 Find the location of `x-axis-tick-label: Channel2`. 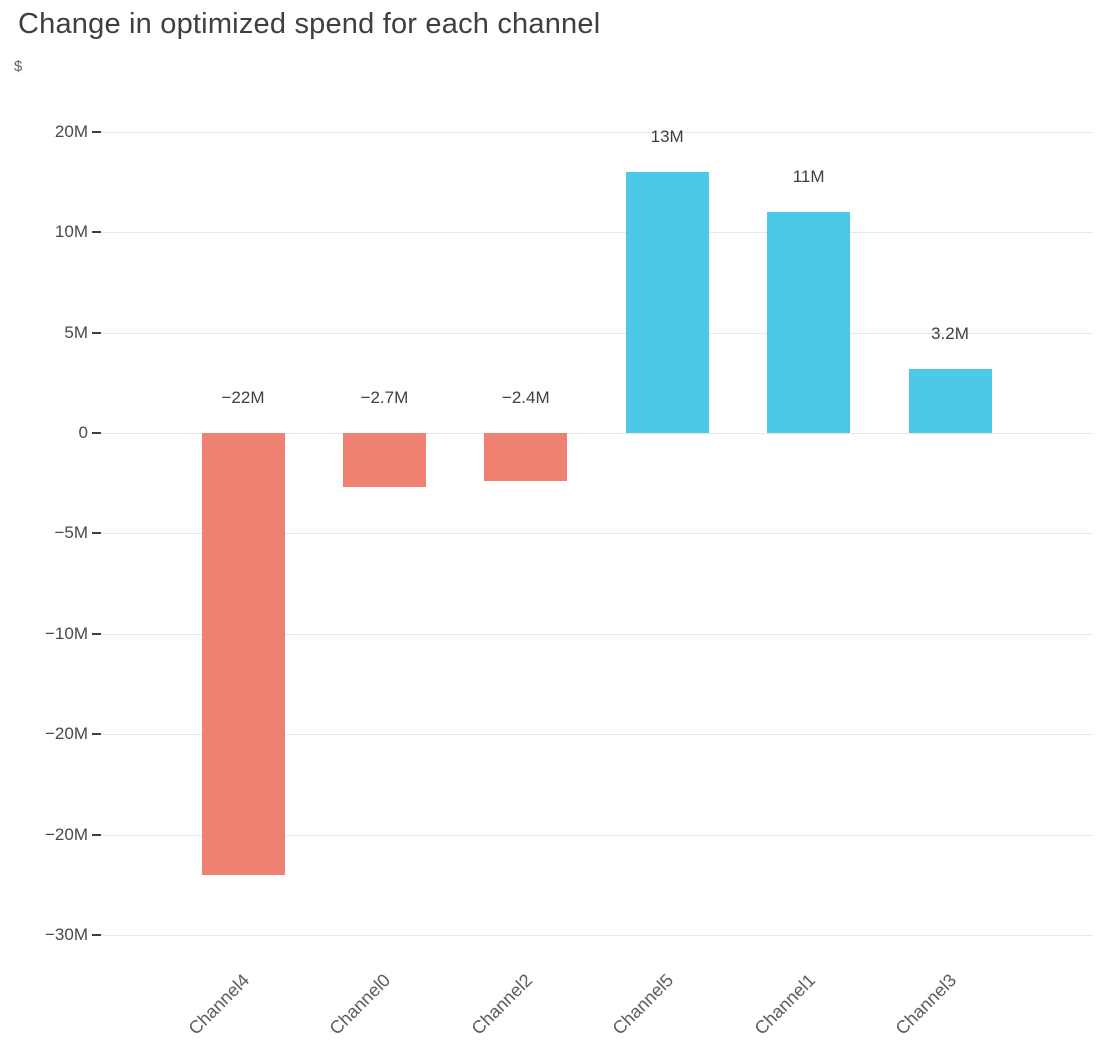

x-axis-tick-label: Channel2 is located at coordinates (501, 1004).